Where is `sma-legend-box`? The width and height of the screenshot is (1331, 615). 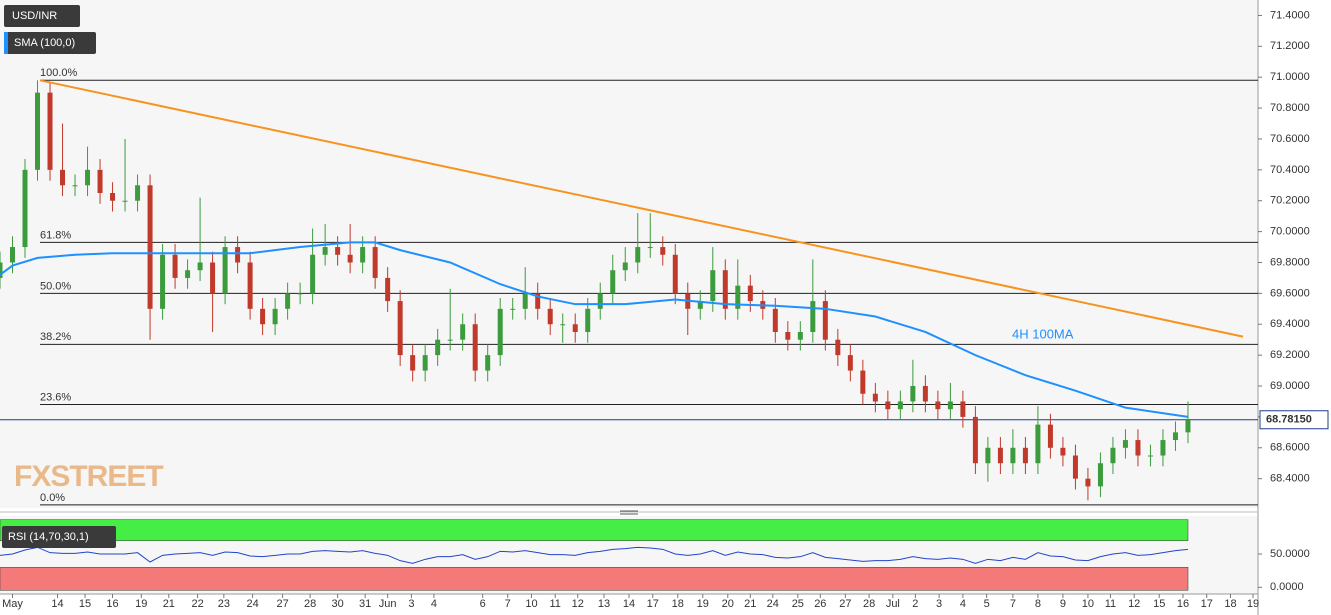 sma-legend-box is located at coordinates (50, 43).